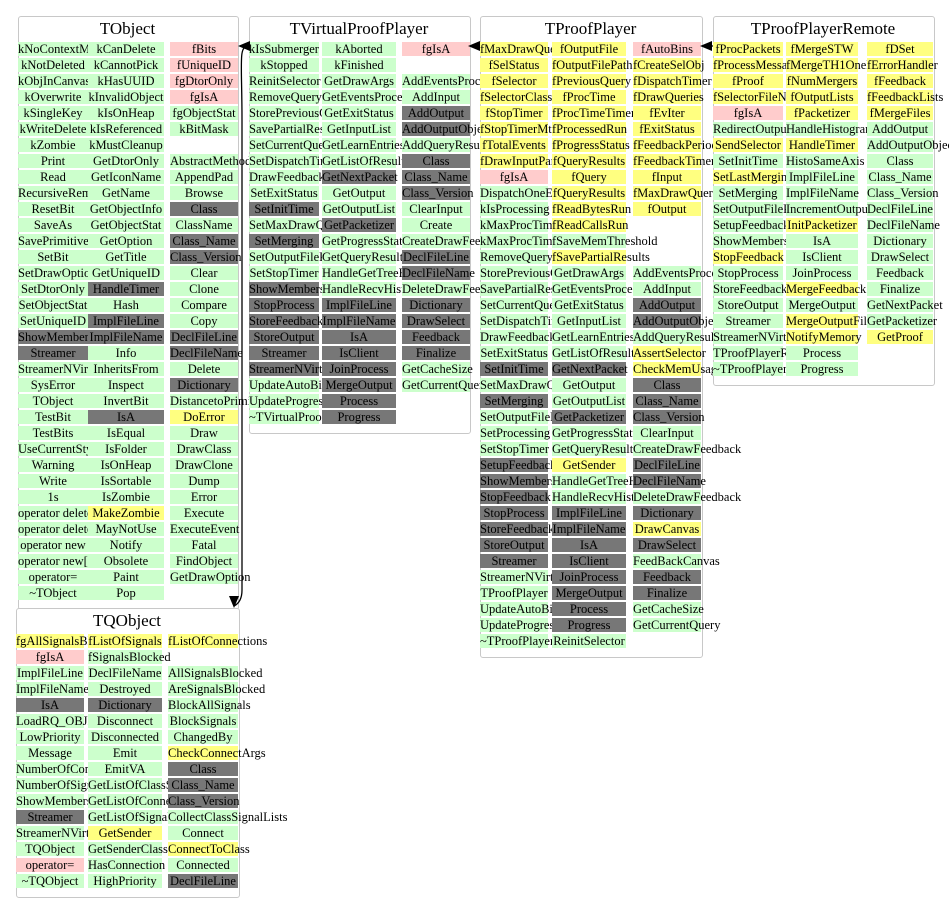 This screenshot has height=912, width=949. What do you see at coordinates (359, 321) in the screenshot?
I see `member-implfilename: ImplFileName` at bounding box center [359, 321].